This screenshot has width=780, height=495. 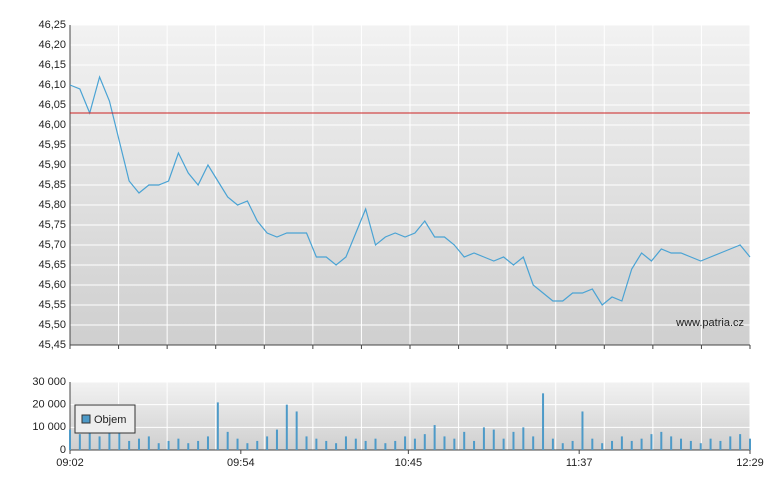 I want to click on legend-label: Objem, so click(x=110, y=420).